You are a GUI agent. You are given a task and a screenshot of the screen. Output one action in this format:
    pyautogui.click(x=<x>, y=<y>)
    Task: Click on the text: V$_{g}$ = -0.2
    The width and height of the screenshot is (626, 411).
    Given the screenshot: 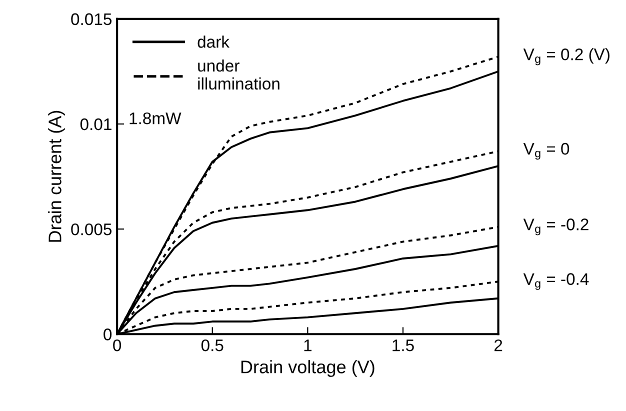 What is the action you would take?
    pyautogui.click(x=555, y=227)
    